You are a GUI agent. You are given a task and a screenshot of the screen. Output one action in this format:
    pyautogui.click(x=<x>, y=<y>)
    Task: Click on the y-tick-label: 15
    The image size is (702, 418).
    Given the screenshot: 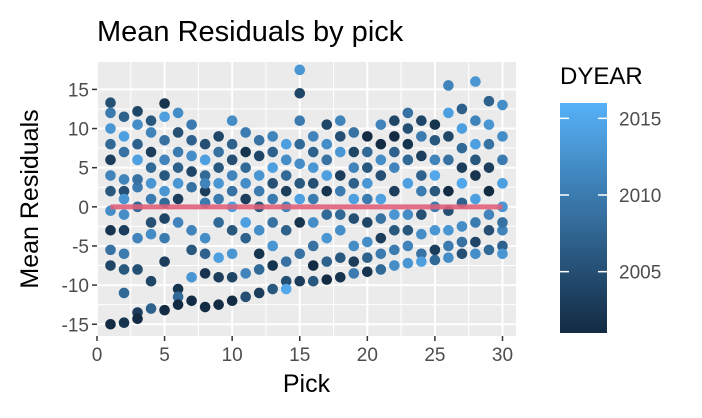 What is the action you would take?
    pyautogui.click(x=78, y=90)
    